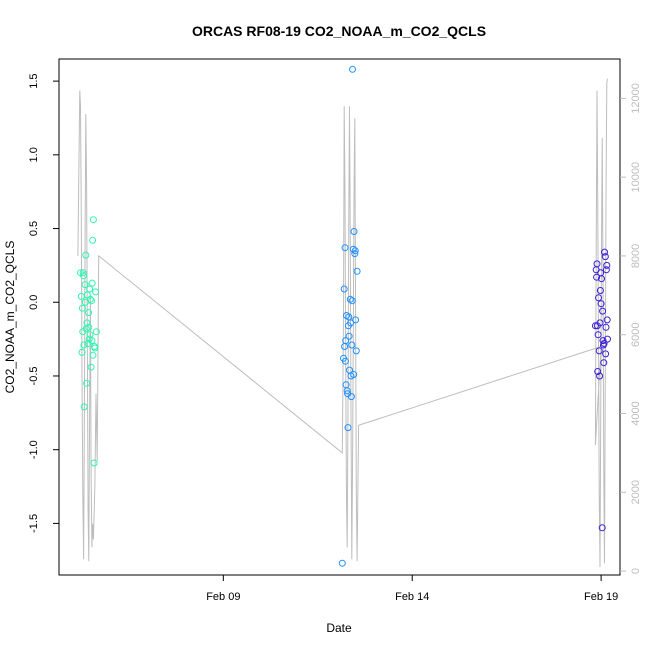 The height and width of the screenshot is (650, 650). Describe the element at coordinates (34, 302) in the screenshot. I see `y-tick-label: 0.0` at that location.